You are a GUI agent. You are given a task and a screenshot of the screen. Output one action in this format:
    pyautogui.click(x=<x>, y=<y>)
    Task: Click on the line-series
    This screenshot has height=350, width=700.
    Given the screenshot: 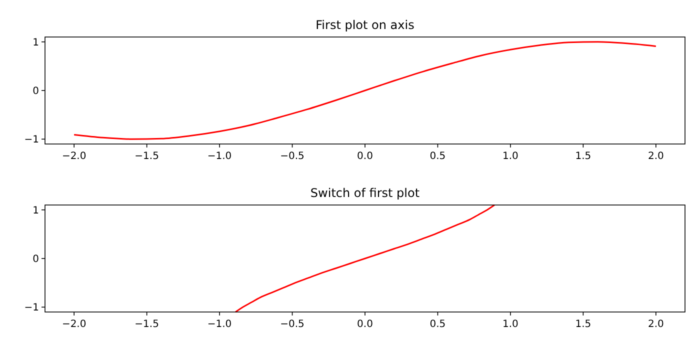 What is the action you would take?
    pyautogui.click(x=365, y=258)
    